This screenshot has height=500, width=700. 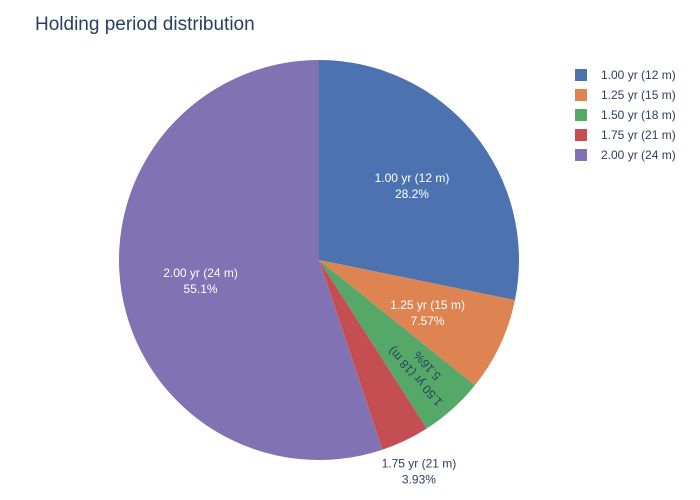 What do you see at coordinates (427, 305) in the screenshot?
I see `slice-category-label: 1.25 yr (15 m)` at bounding box center [427, 305].